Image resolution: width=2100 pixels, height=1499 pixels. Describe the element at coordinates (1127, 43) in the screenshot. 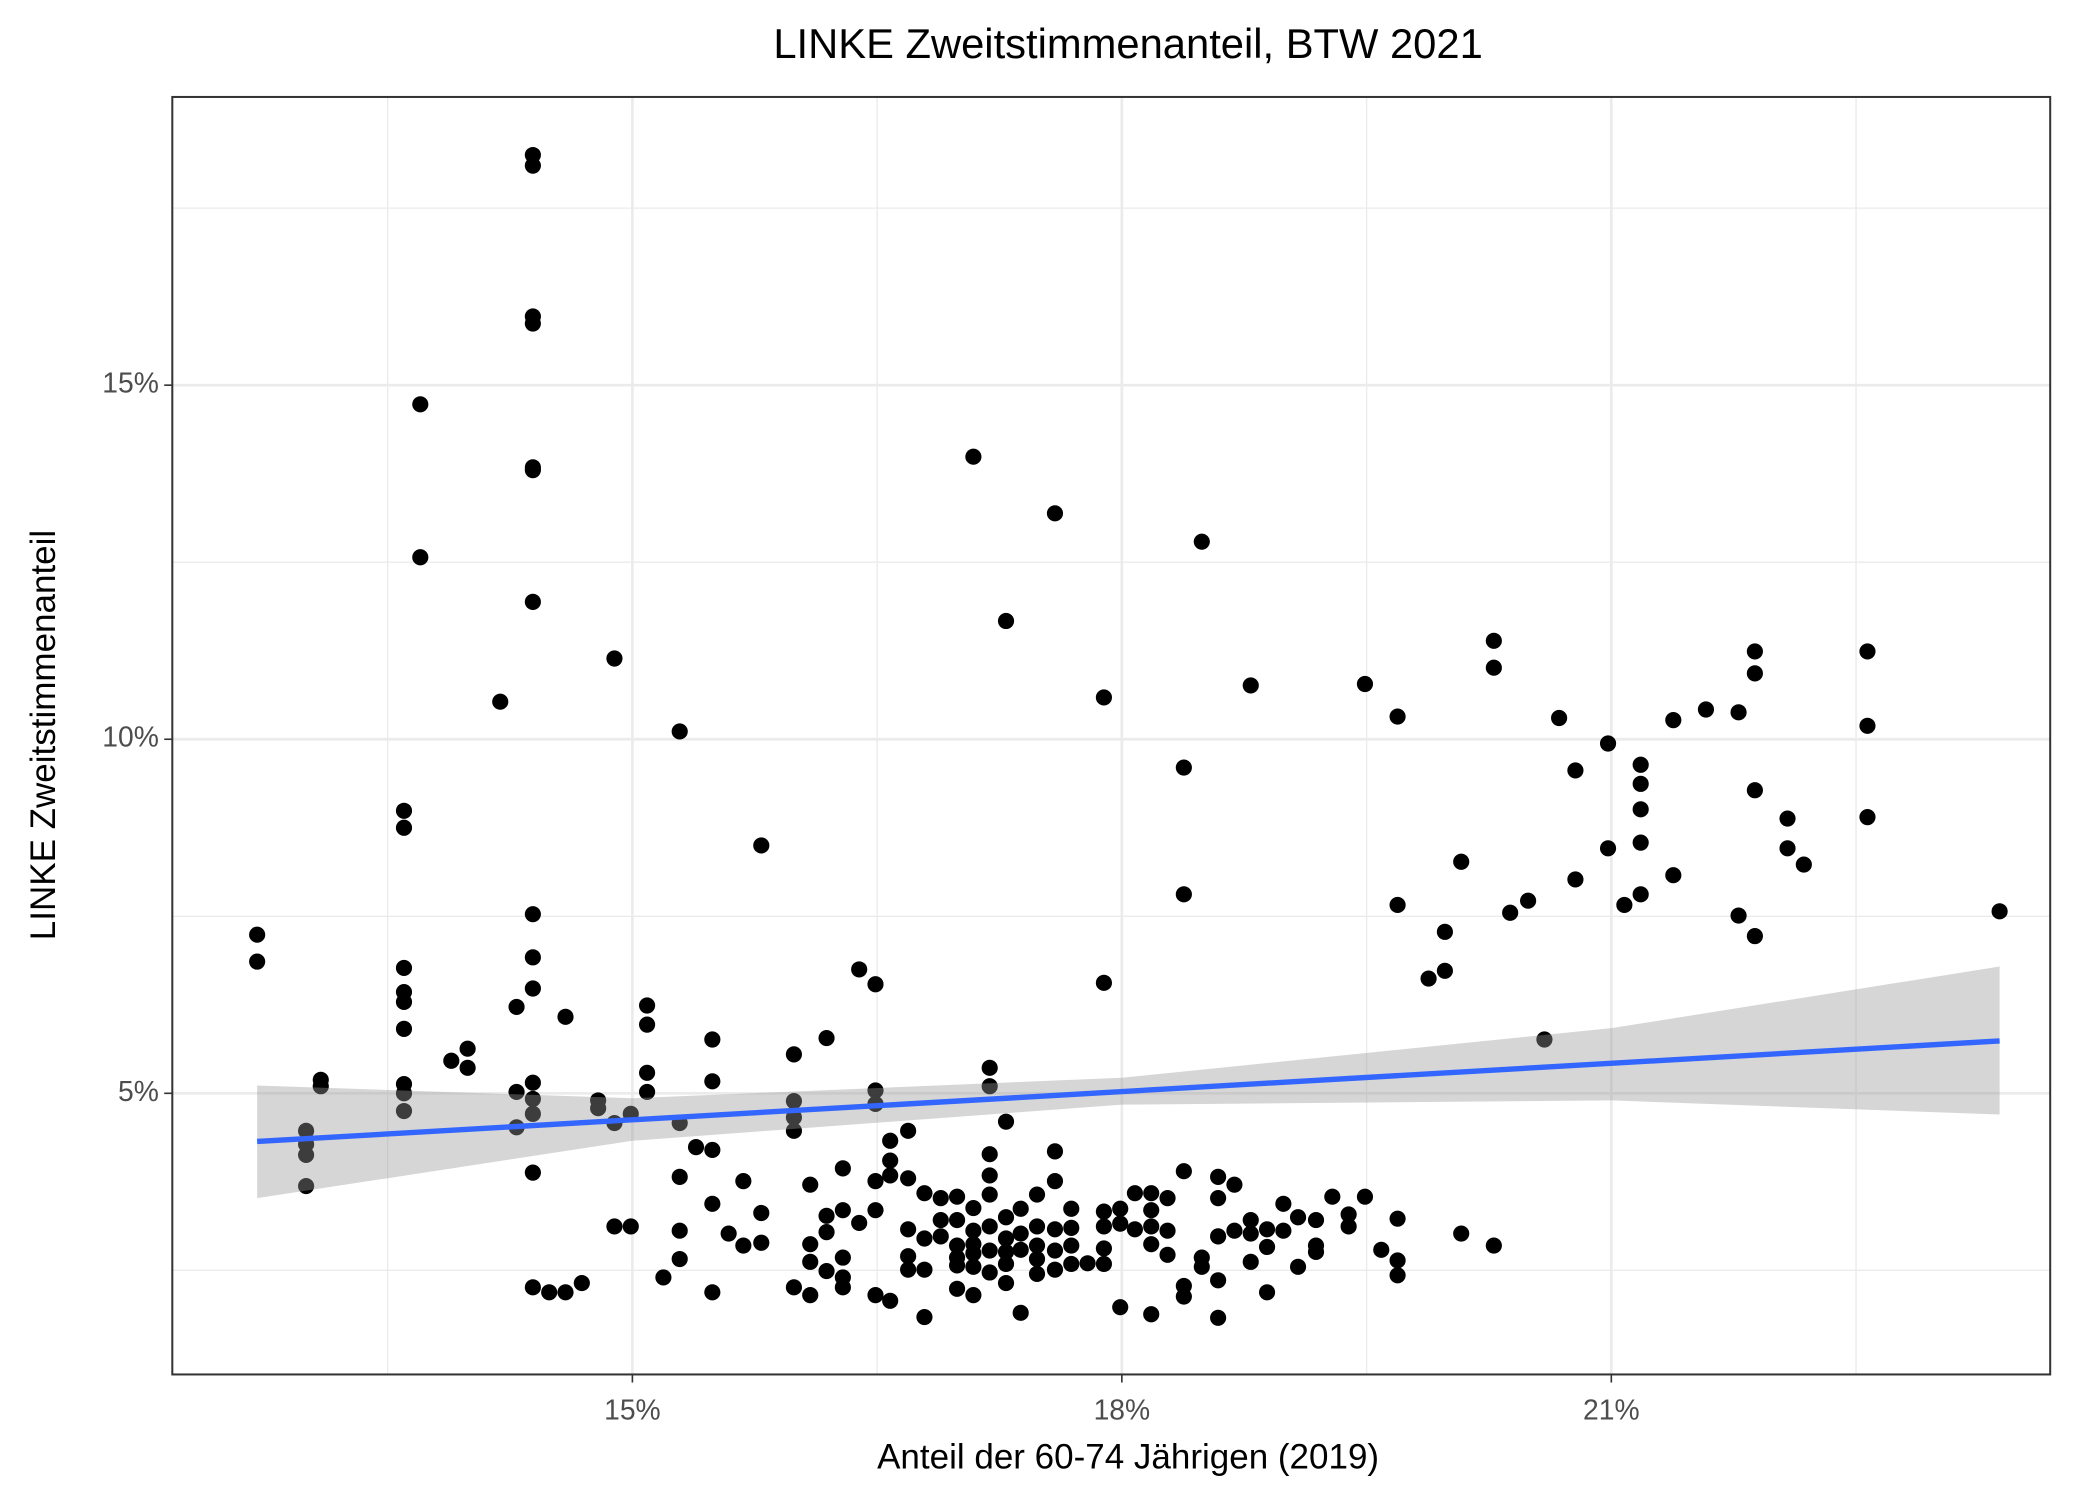

I see `chart-title: LINKE Zweitstimmenanteil, BTW 2021` at that location.